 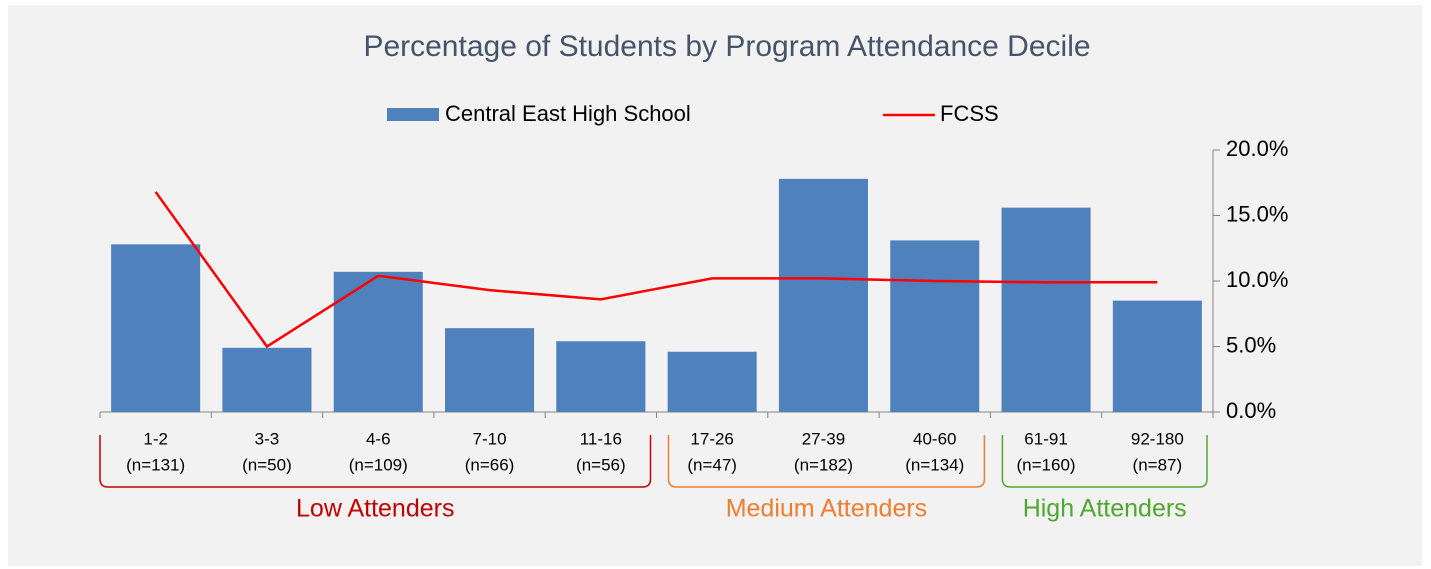 I want to click on x-tick-count: (n=109), so click(x=378, y=464).